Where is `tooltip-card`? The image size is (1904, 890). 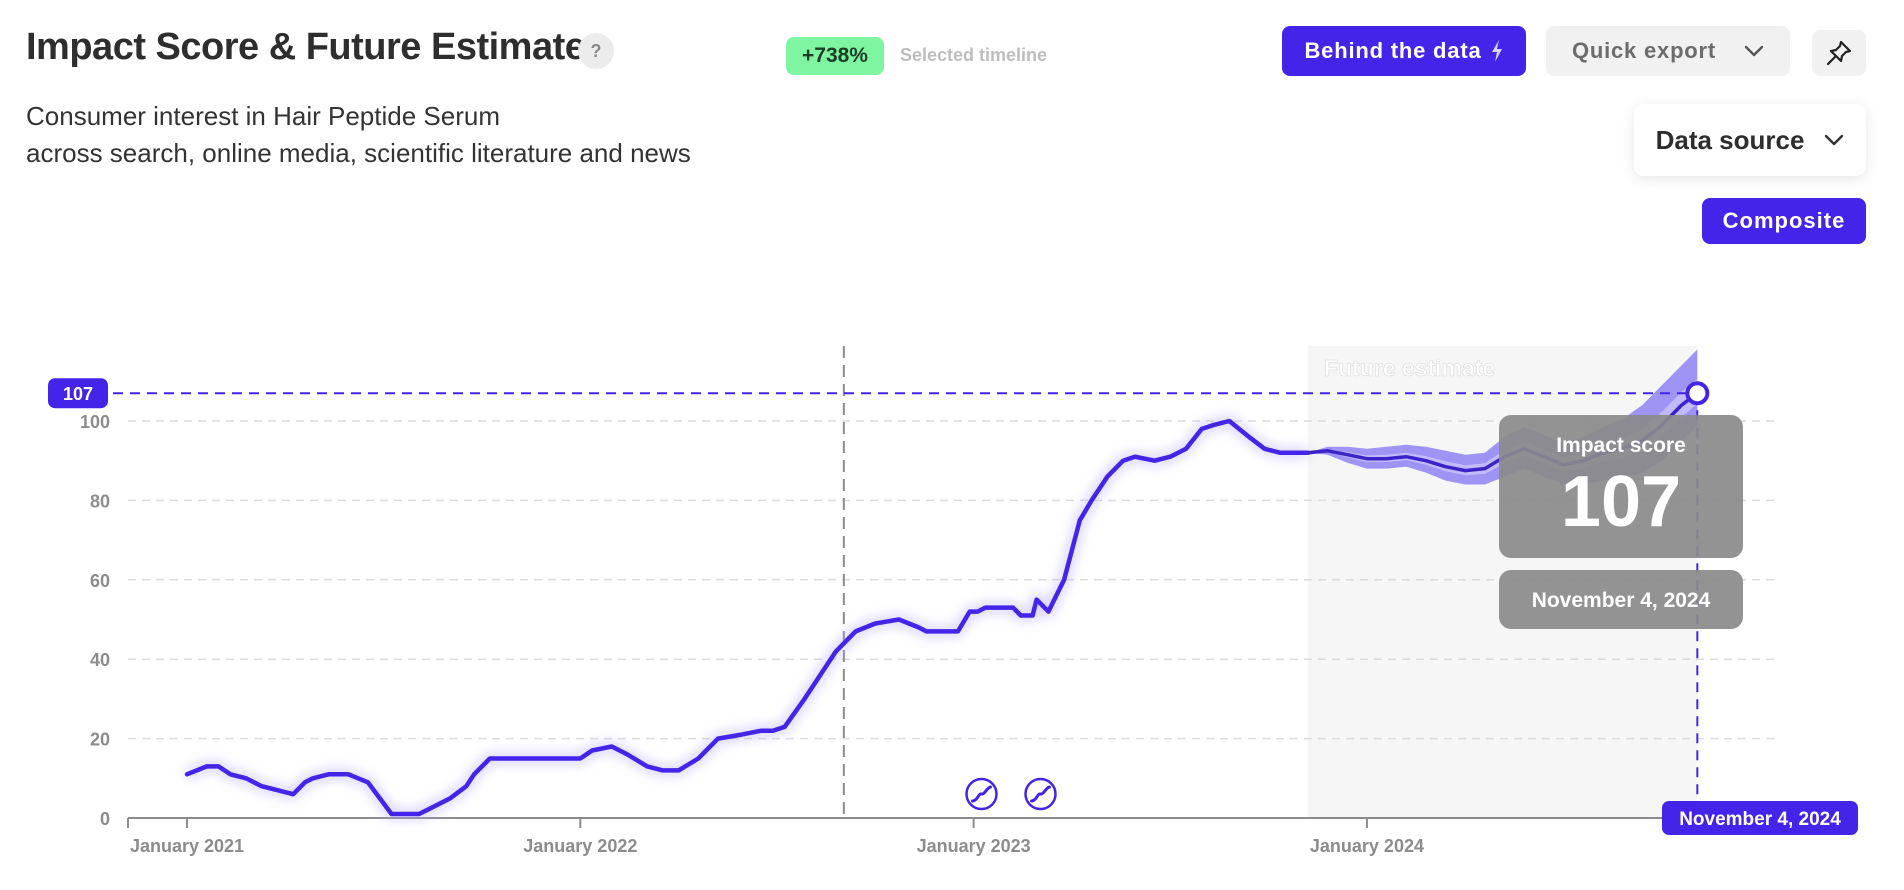 tooltip-card is located at coordinates (1621, 486).